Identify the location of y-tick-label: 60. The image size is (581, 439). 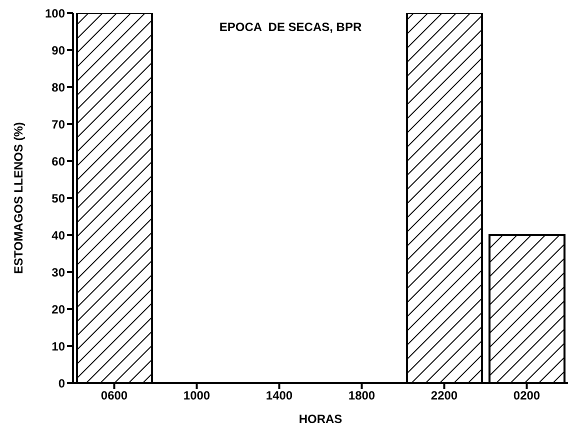
(59, 161).